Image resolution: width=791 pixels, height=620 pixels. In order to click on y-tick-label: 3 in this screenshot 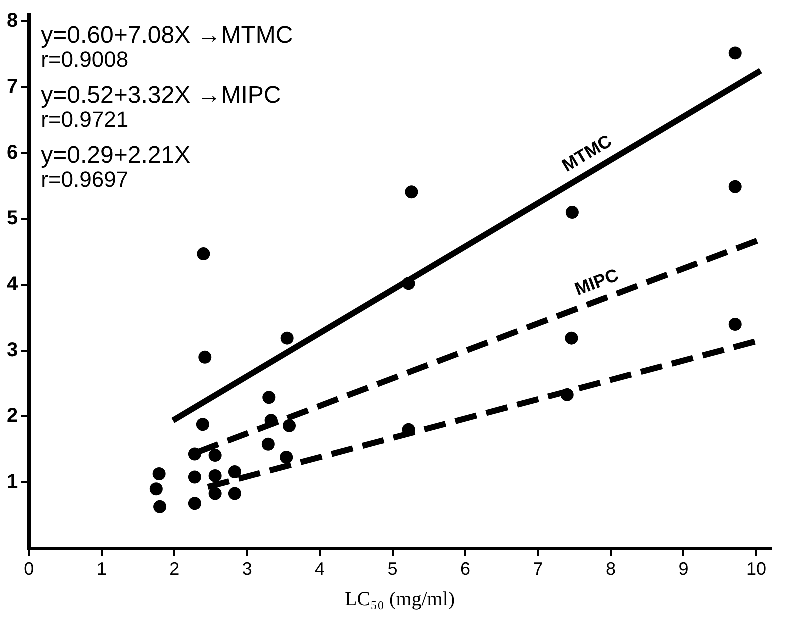, I will do `click(12, 350)`.